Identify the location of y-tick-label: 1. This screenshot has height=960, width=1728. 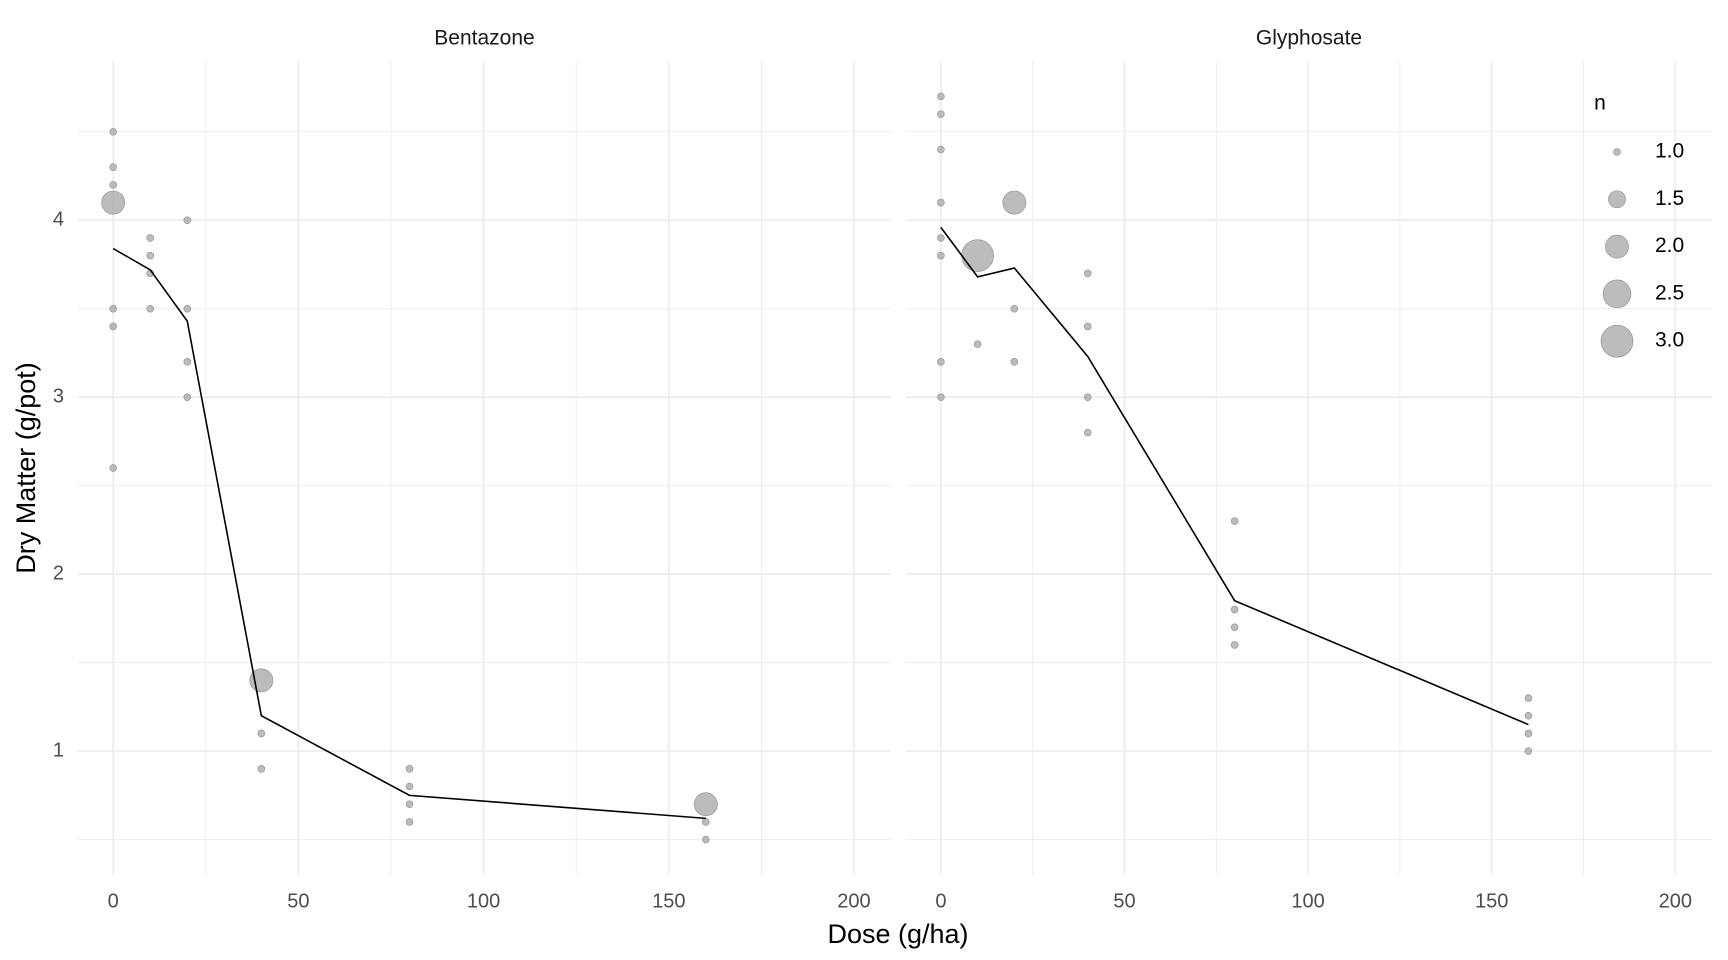
(58, 750).